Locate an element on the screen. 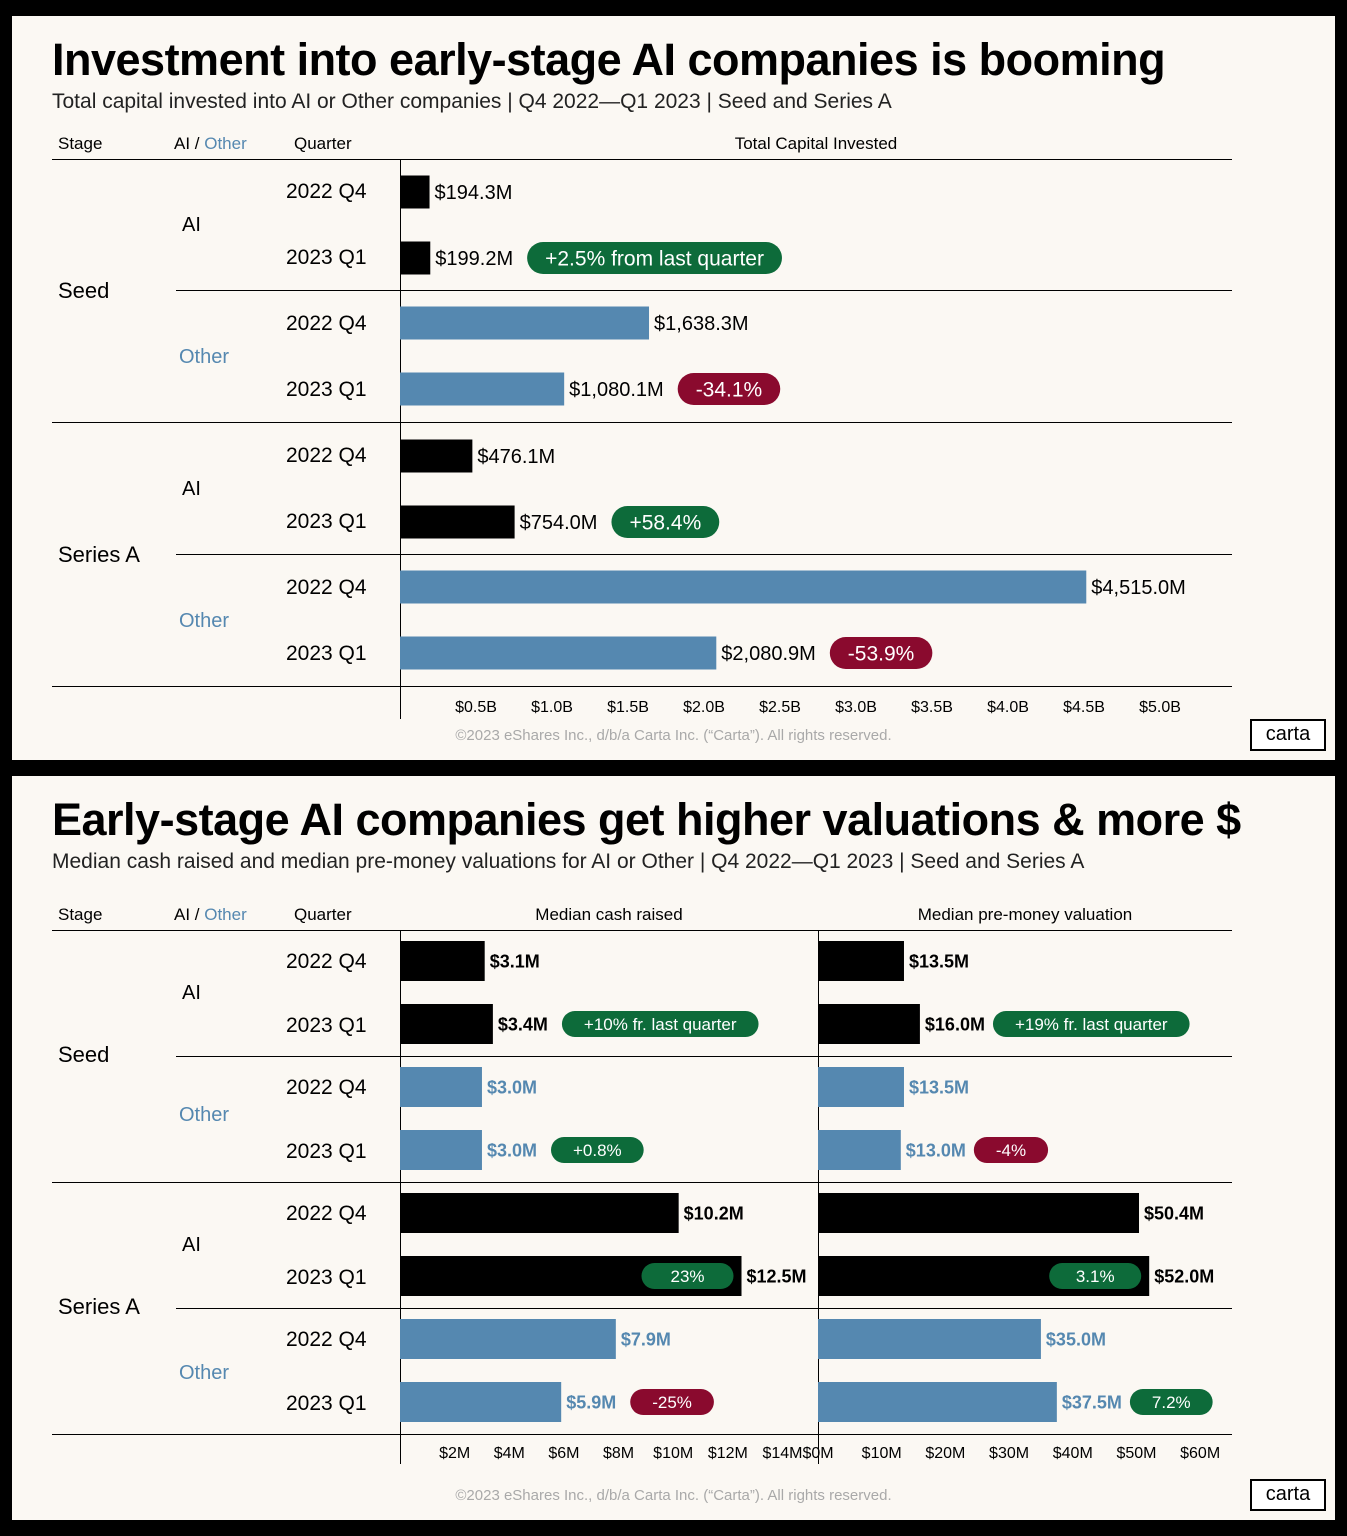 This screenshot has width=1347, height=1536. change-badge-label: -53.9% is located at coordinates (881, 654).